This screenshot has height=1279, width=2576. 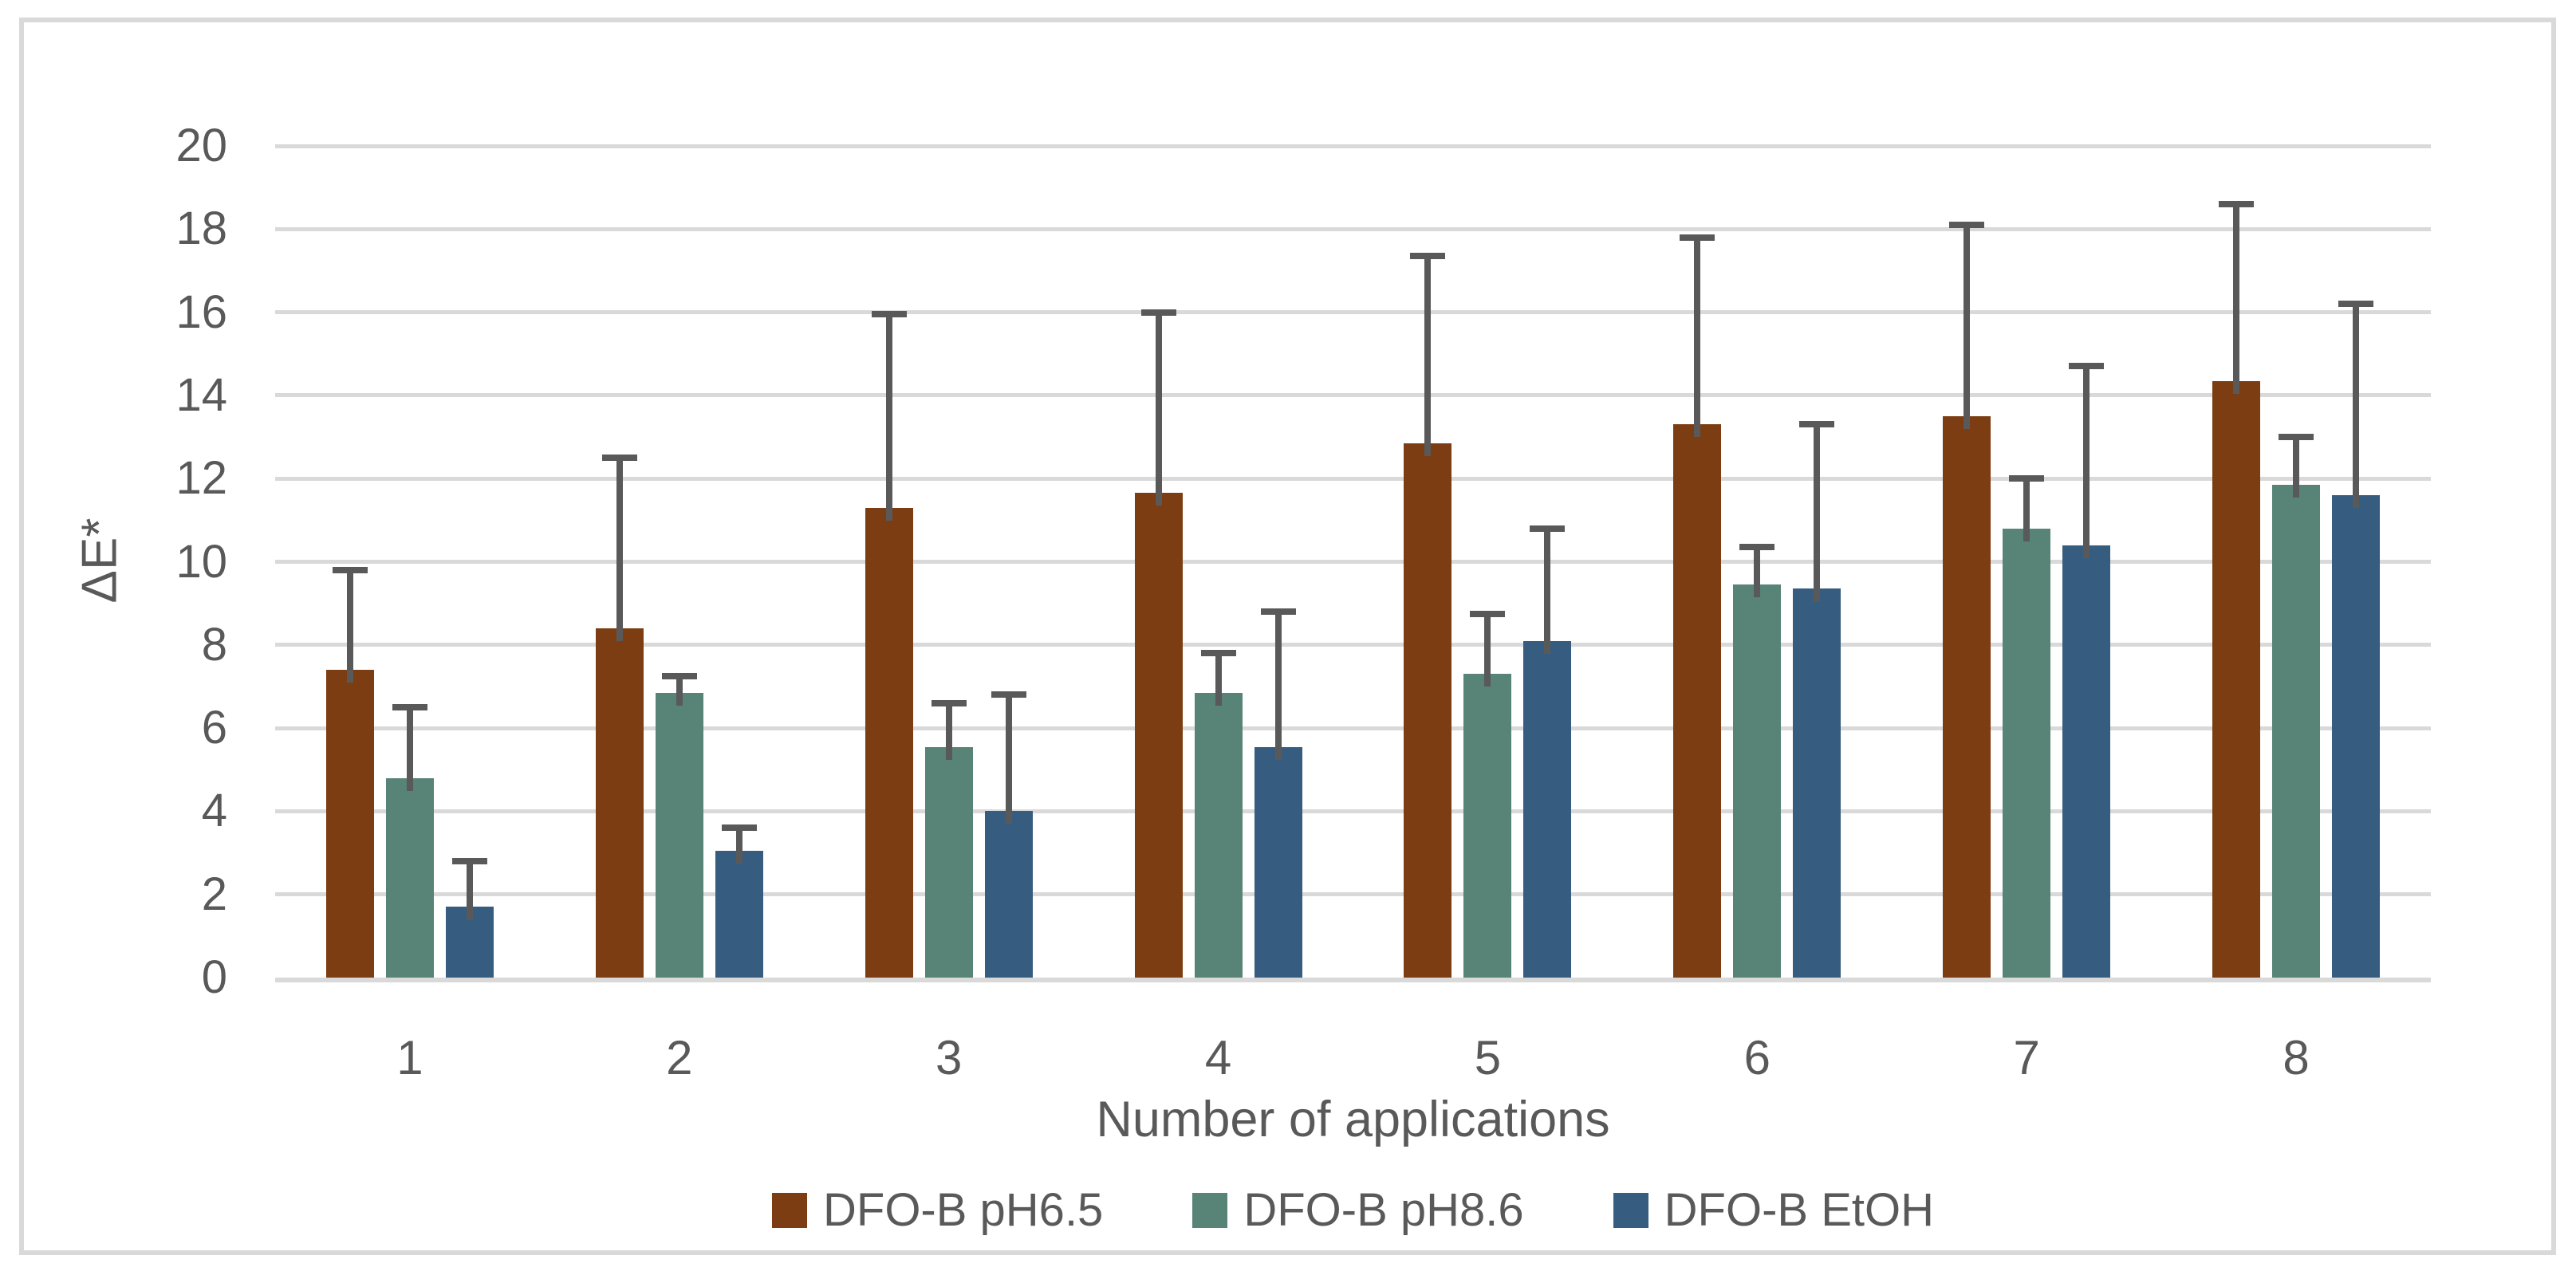 What do you see at coordinates (1218, 1057) in the screenshot?
I see `x-category-label: 4` at bounding box center [1218, 1057].